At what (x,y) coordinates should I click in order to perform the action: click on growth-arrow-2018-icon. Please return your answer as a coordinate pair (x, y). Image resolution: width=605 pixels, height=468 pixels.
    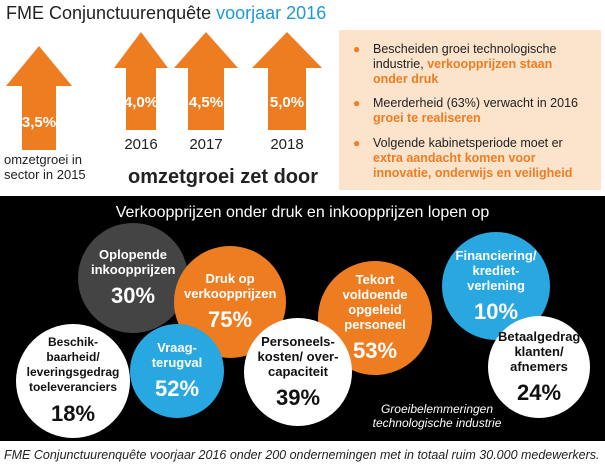
    Looking at the image, I should click on (287, 81).